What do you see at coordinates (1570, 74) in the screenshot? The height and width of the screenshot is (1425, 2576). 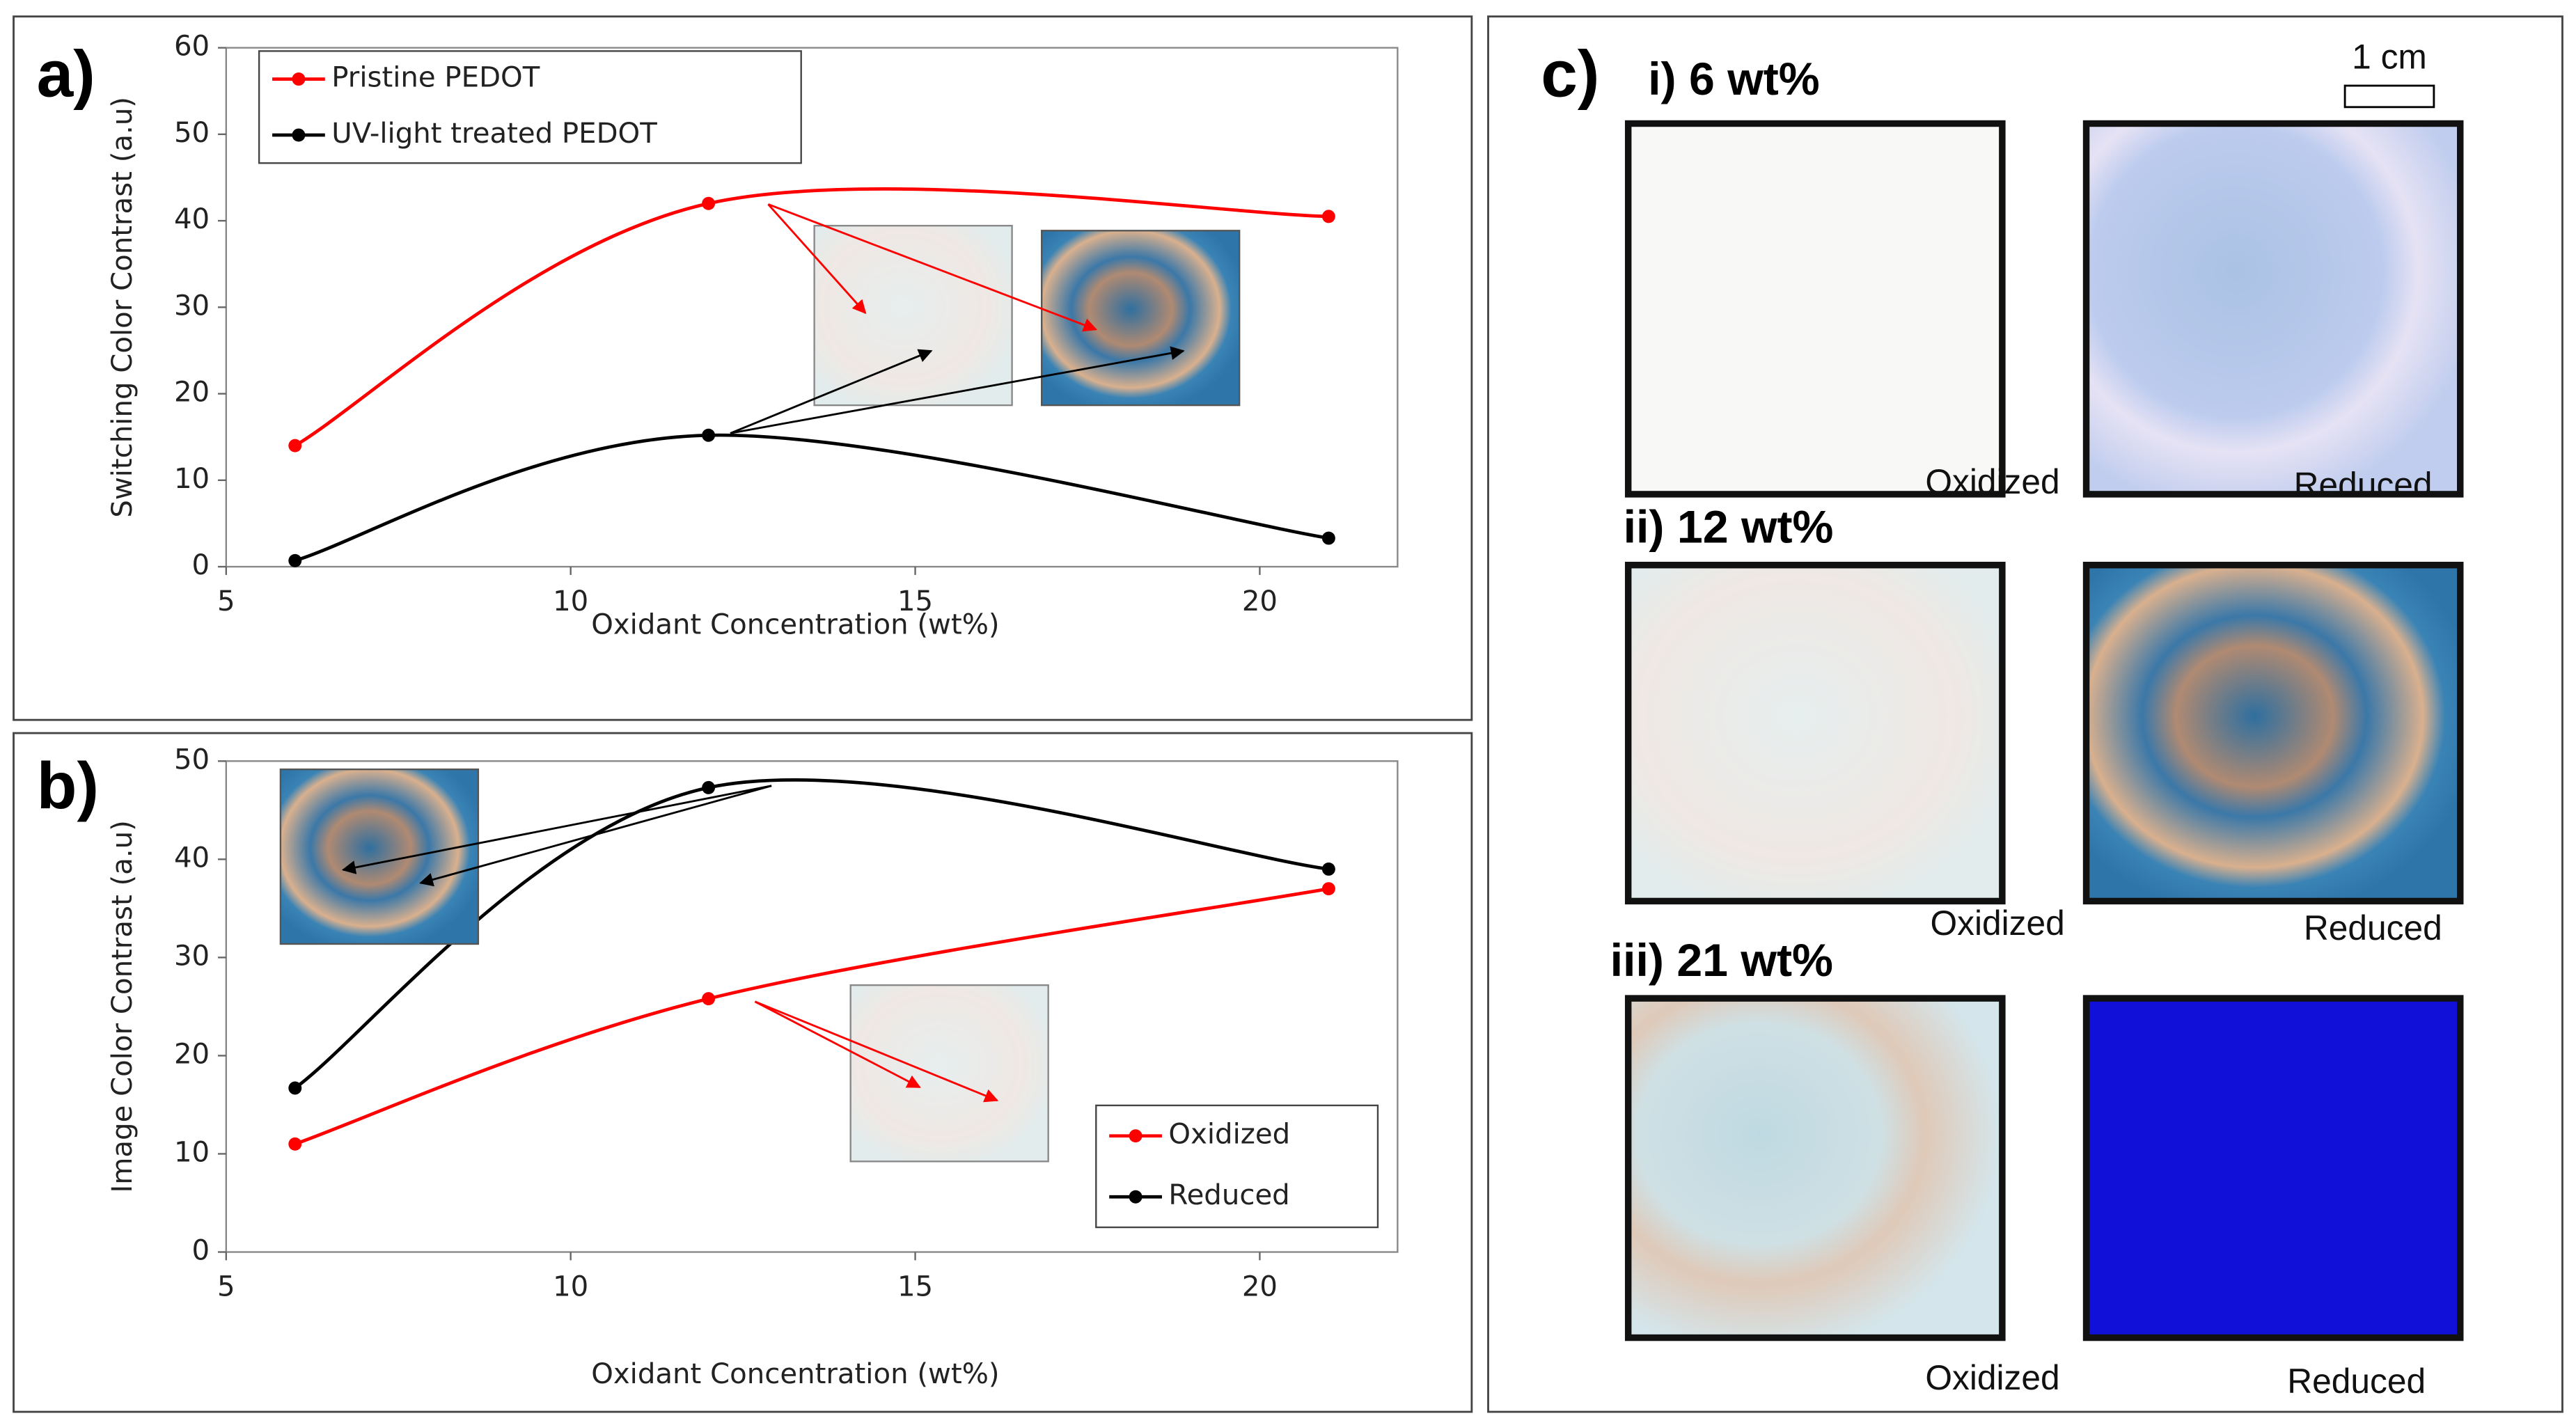 I see `panel-label: c)` at bounding box center [1570, 74].